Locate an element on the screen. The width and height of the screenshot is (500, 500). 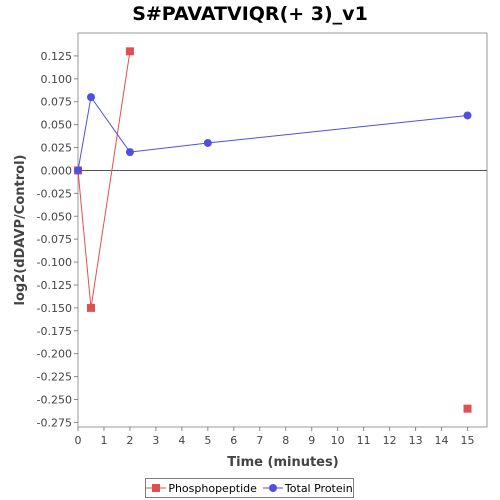
legend-swatch-phosphopeptide is located at coordinates (156, 488).